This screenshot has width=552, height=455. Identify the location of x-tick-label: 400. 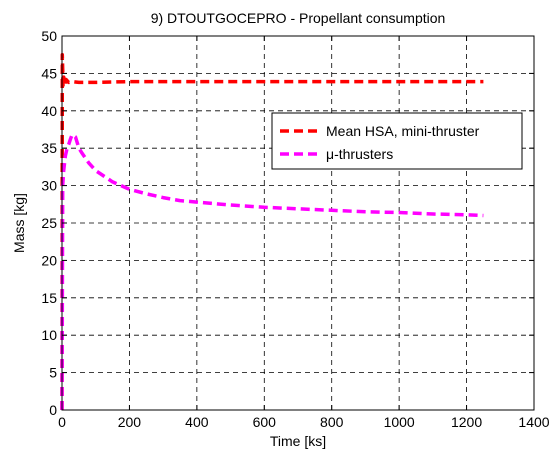
(197, 422).